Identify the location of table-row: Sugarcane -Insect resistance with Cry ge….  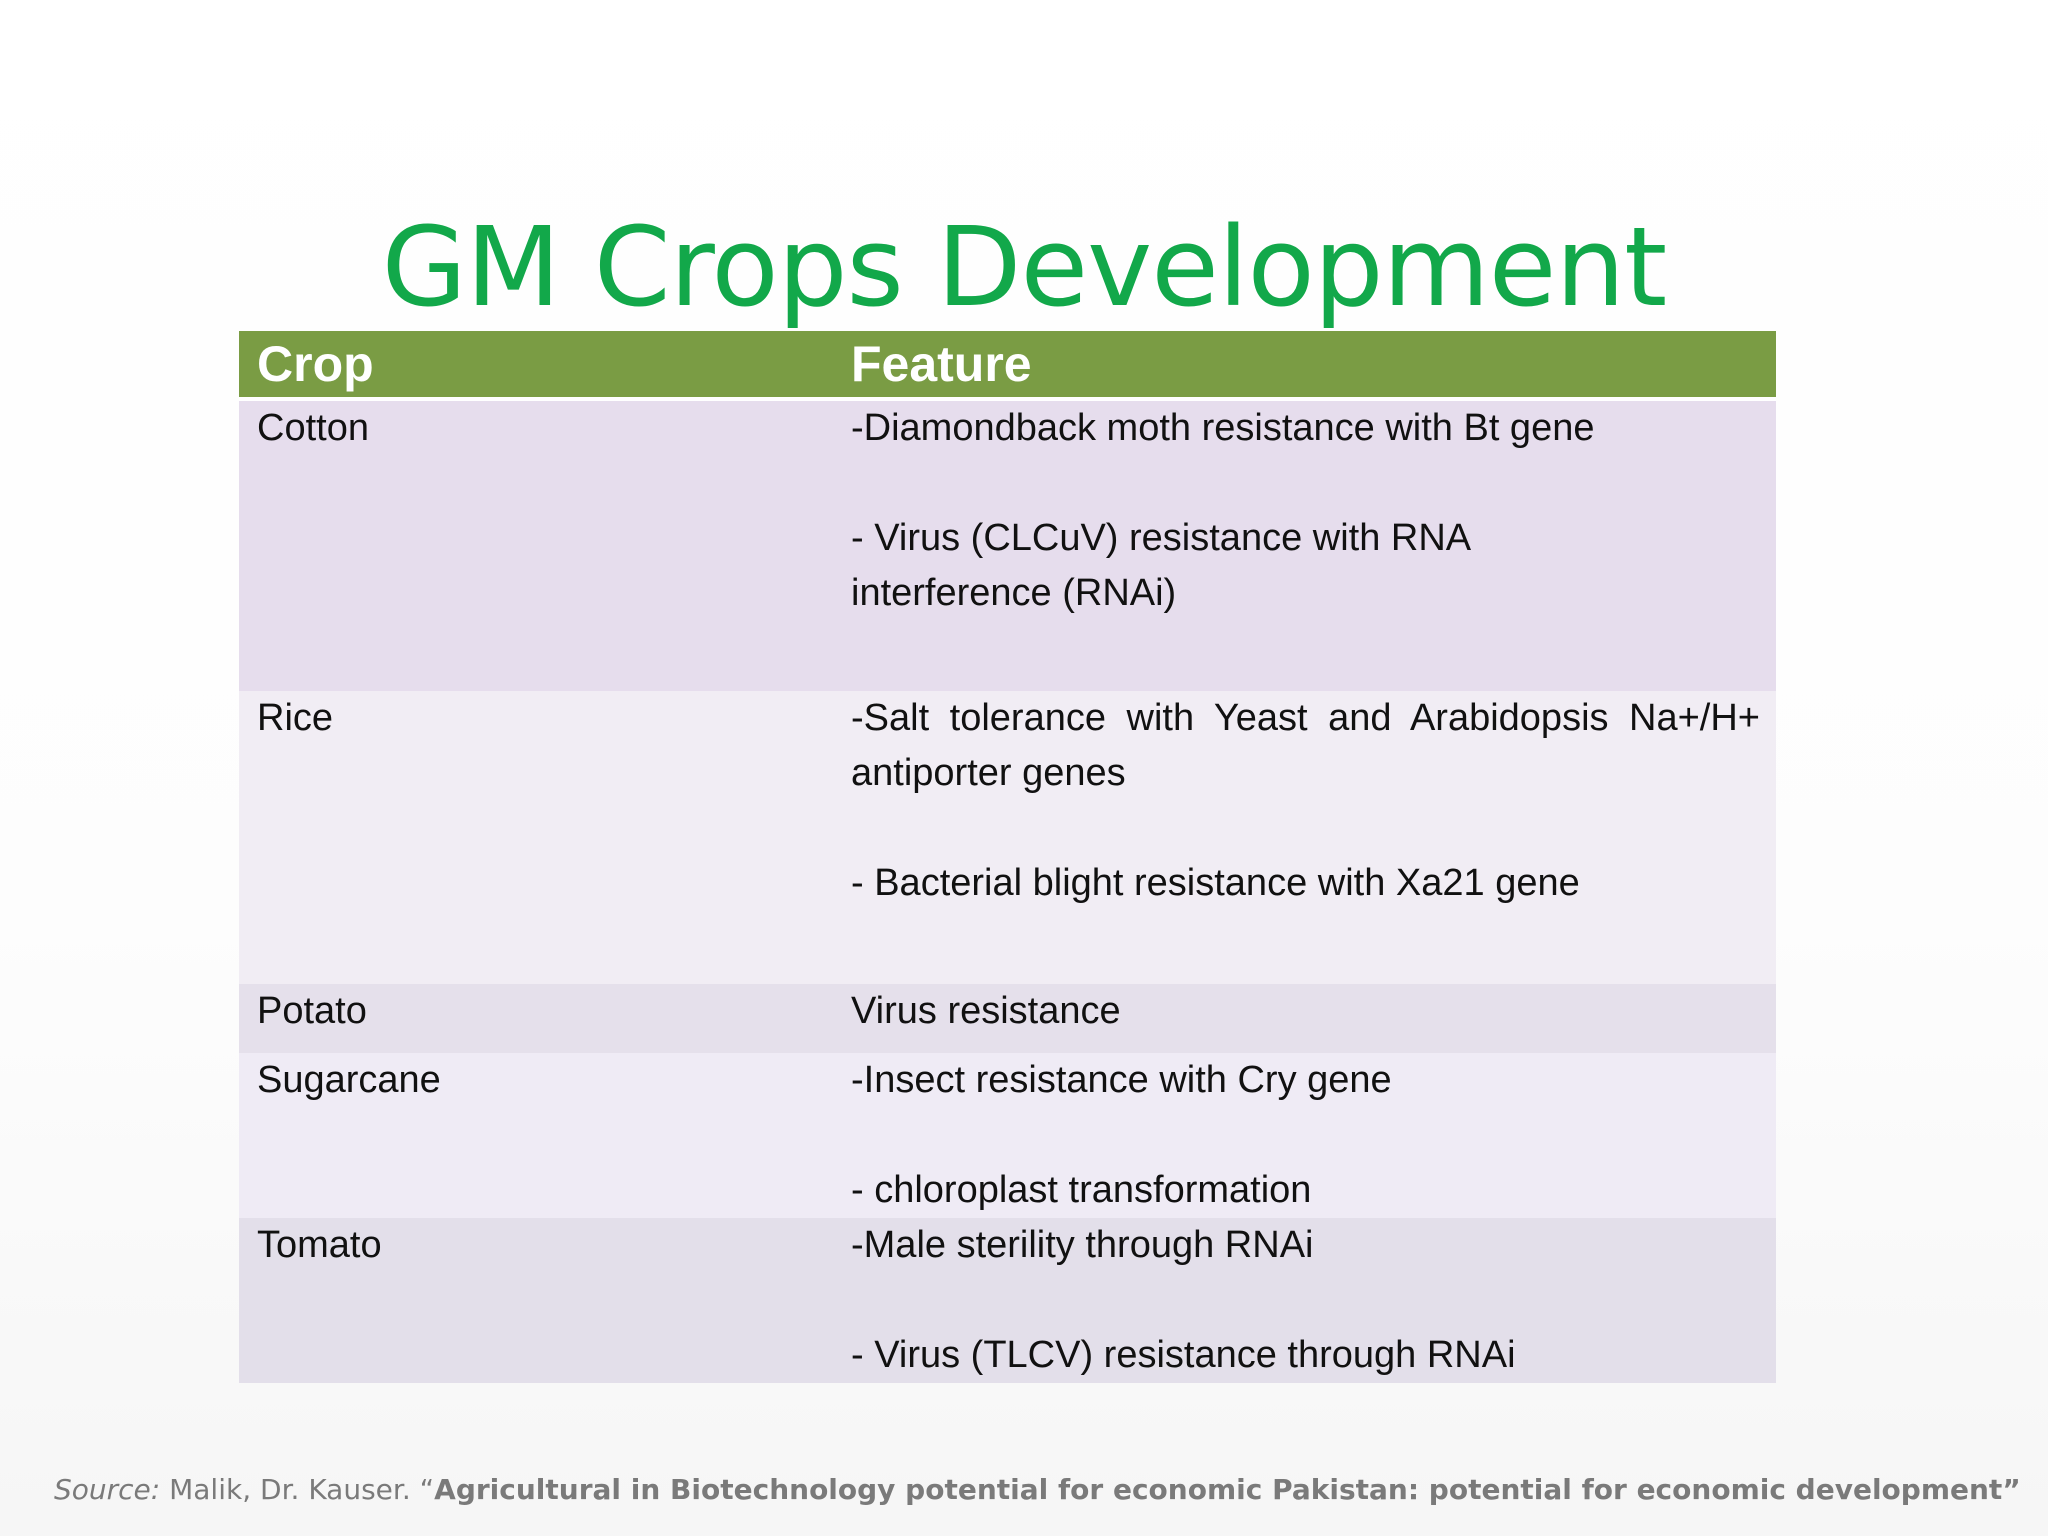
(1007, 1135).